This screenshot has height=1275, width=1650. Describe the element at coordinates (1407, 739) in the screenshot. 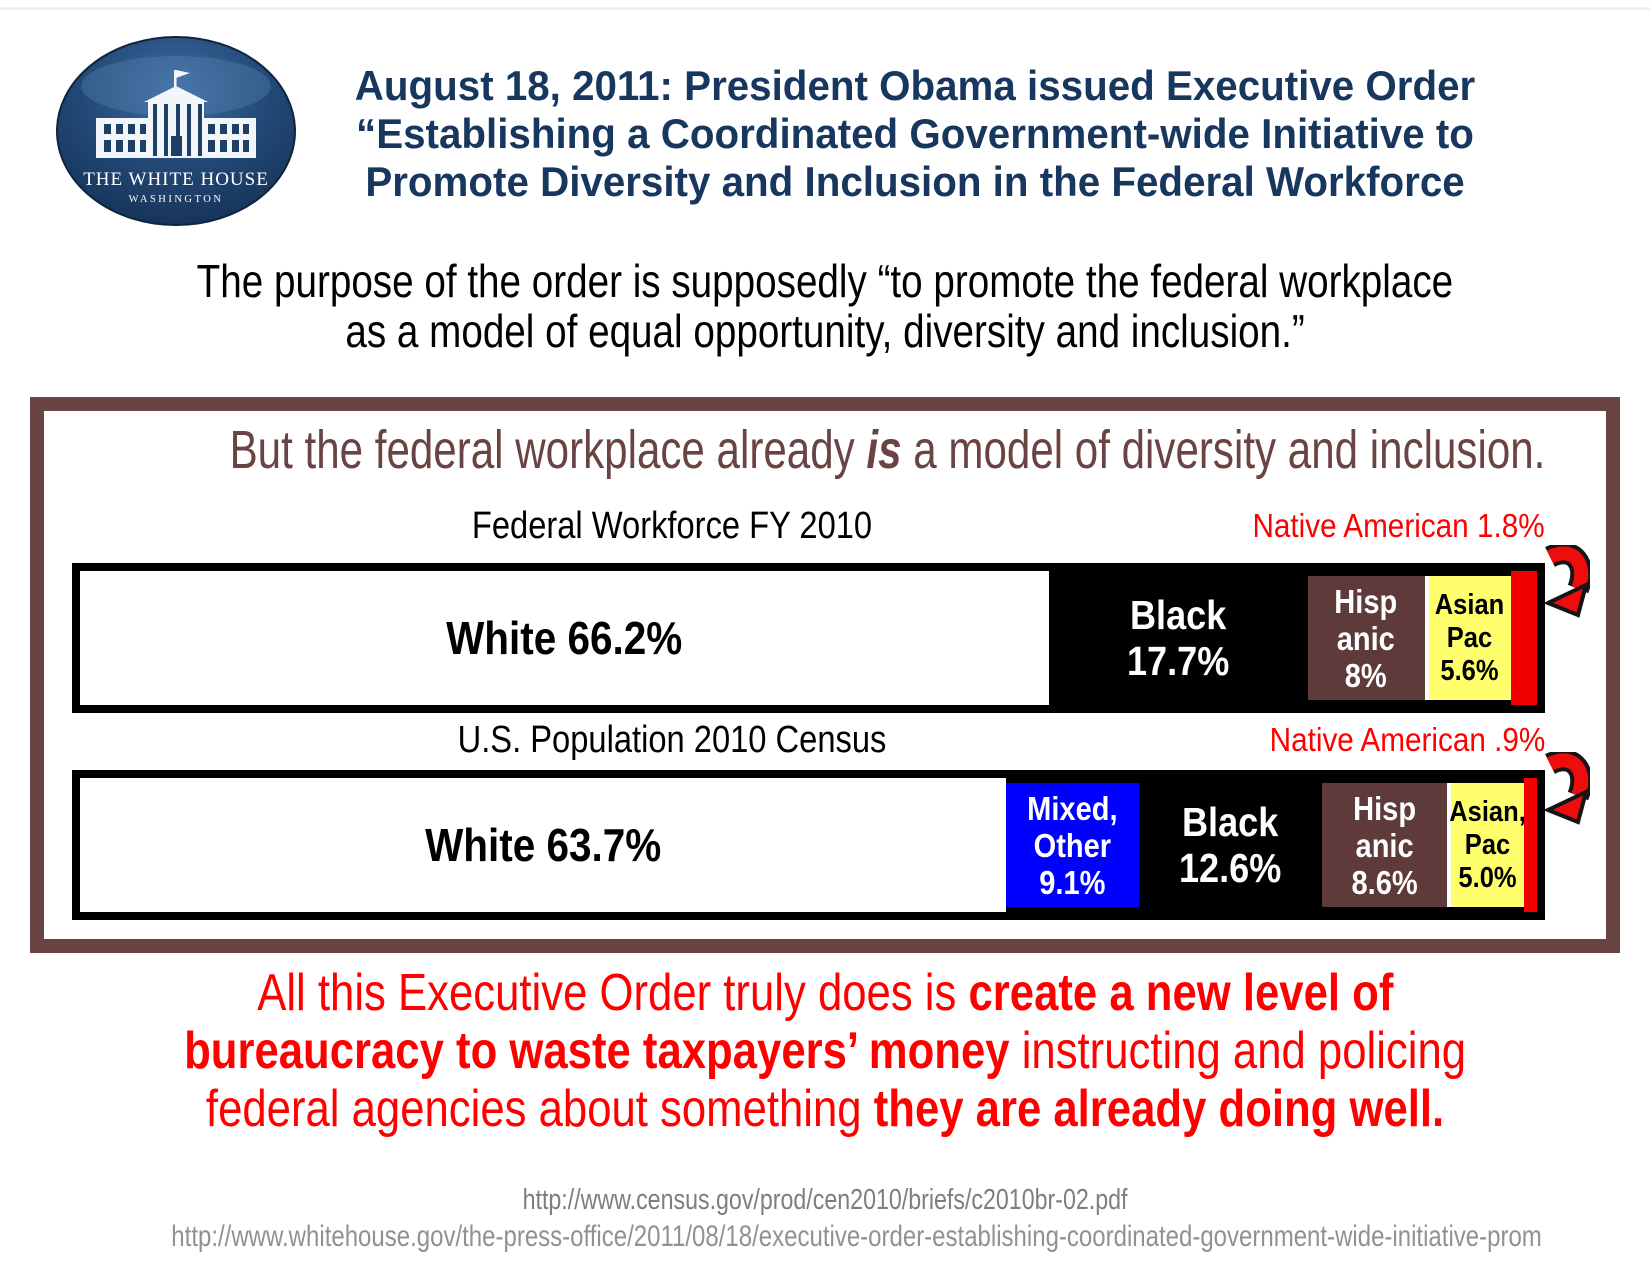

I see `chart2-callout-native-american: Native American .9%` at that location.